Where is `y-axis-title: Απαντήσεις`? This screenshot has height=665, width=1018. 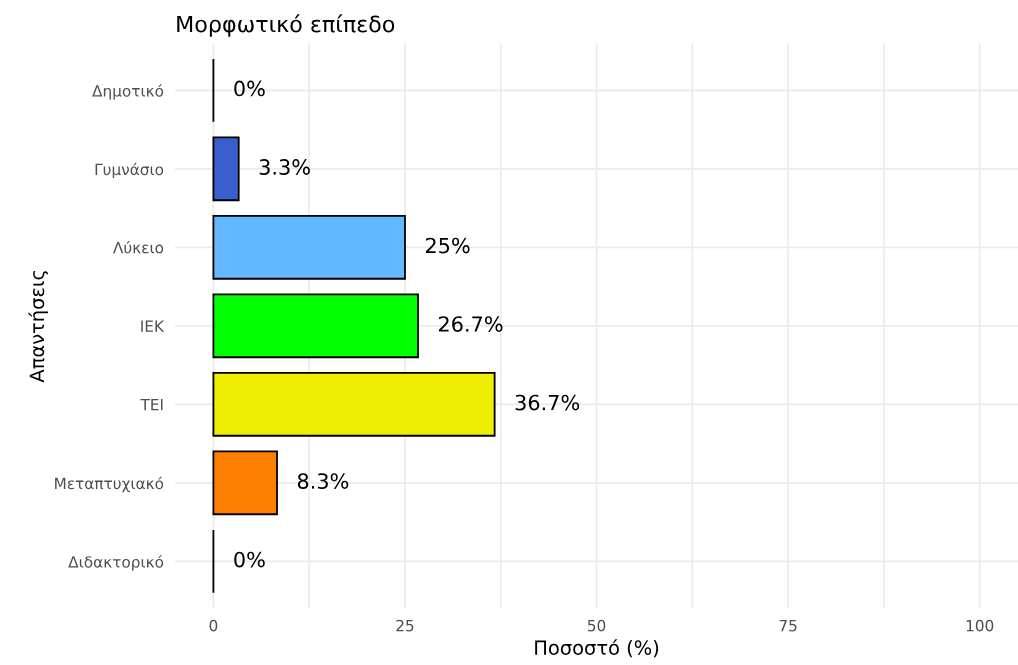
y-axis-title: Απαντήσεις is located at coordinates (38, 327).